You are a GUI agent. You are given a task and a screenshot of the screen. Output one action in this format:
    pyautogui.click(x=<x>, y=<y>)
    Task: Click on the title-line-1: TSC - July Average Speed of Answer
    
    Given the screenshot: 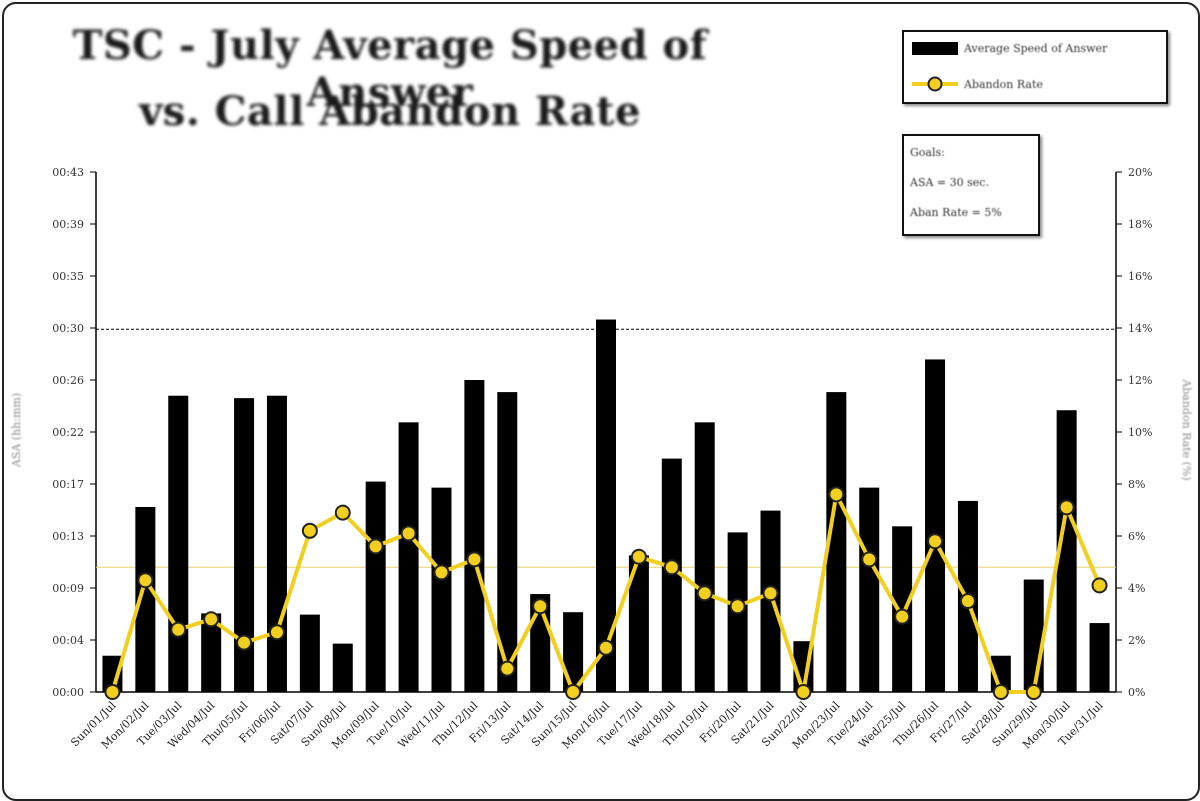 What is the action you would take?
    pyautogui.click(x=390, y=69)
    